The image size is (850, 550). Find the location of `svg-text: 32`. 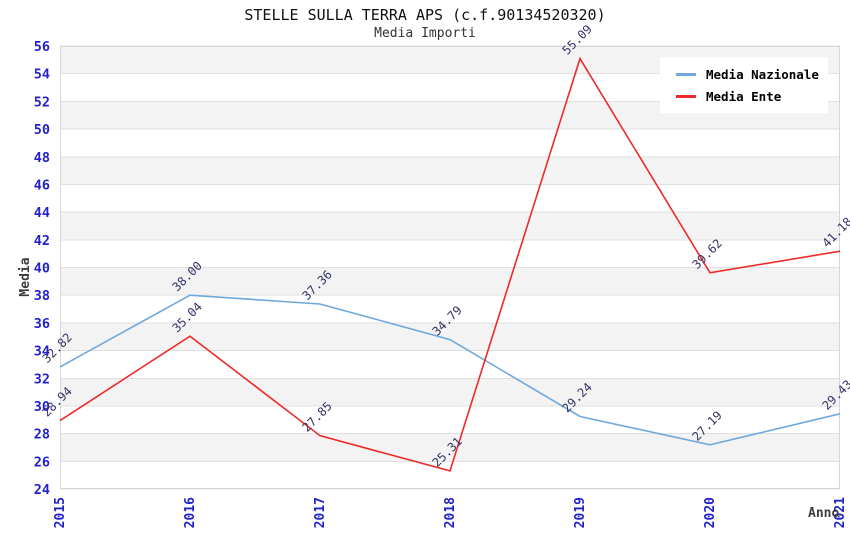

svg-text: 32 is located at coordinates (42, 379).